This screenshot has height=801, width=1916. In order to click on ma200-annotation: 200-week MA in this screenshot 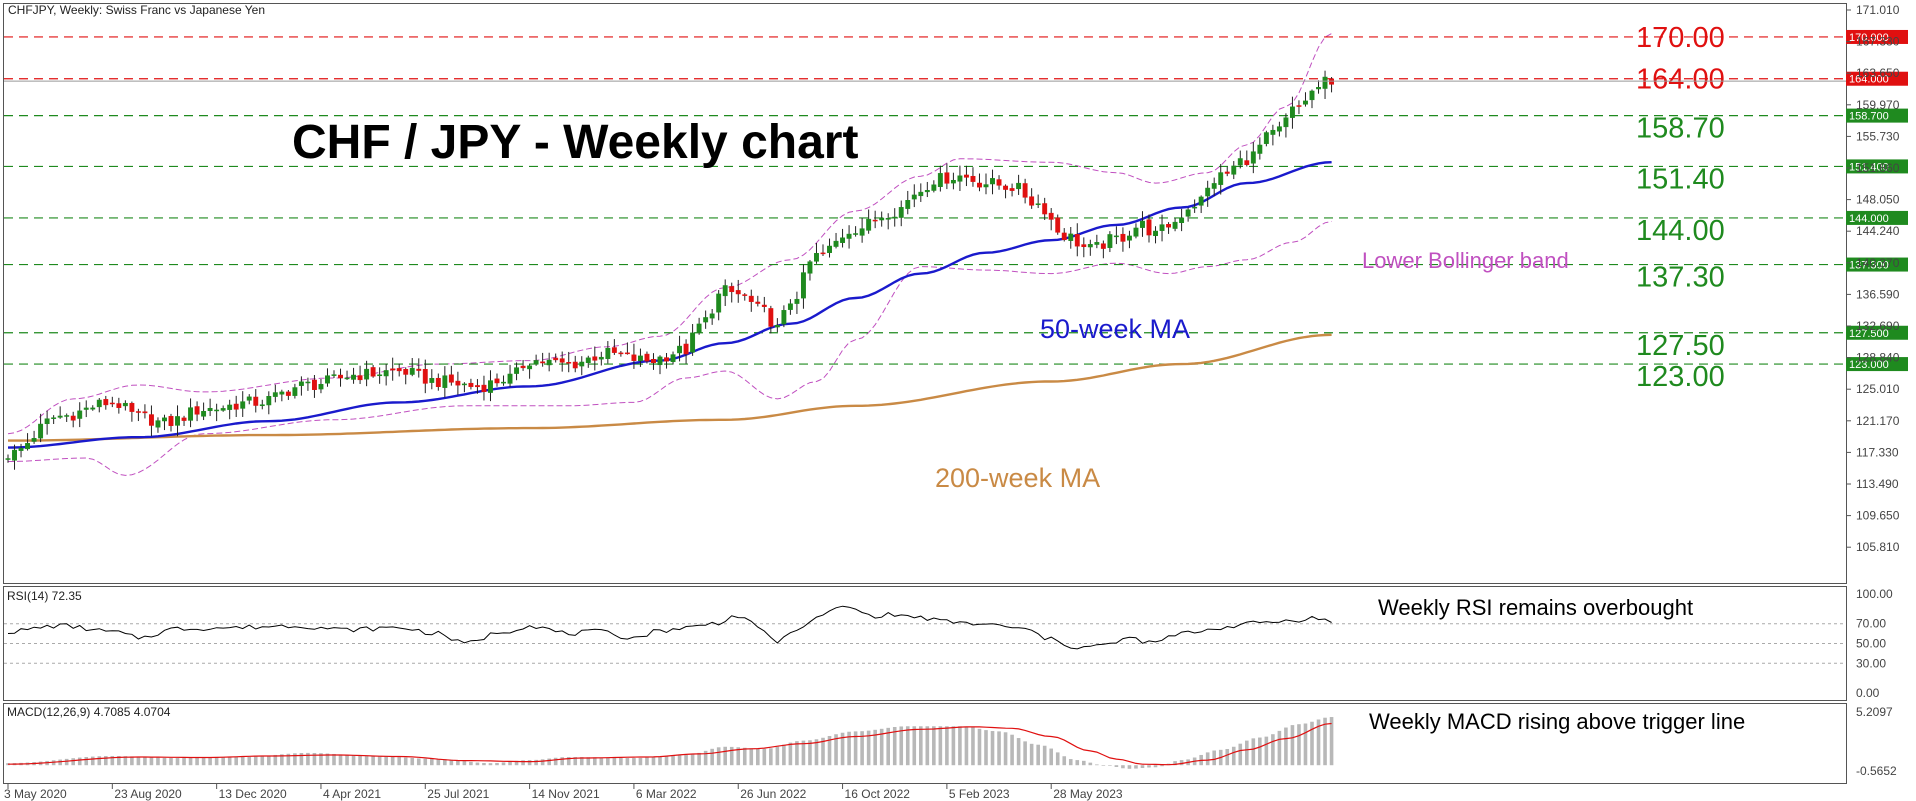, I will do `click(1017, 478)`.